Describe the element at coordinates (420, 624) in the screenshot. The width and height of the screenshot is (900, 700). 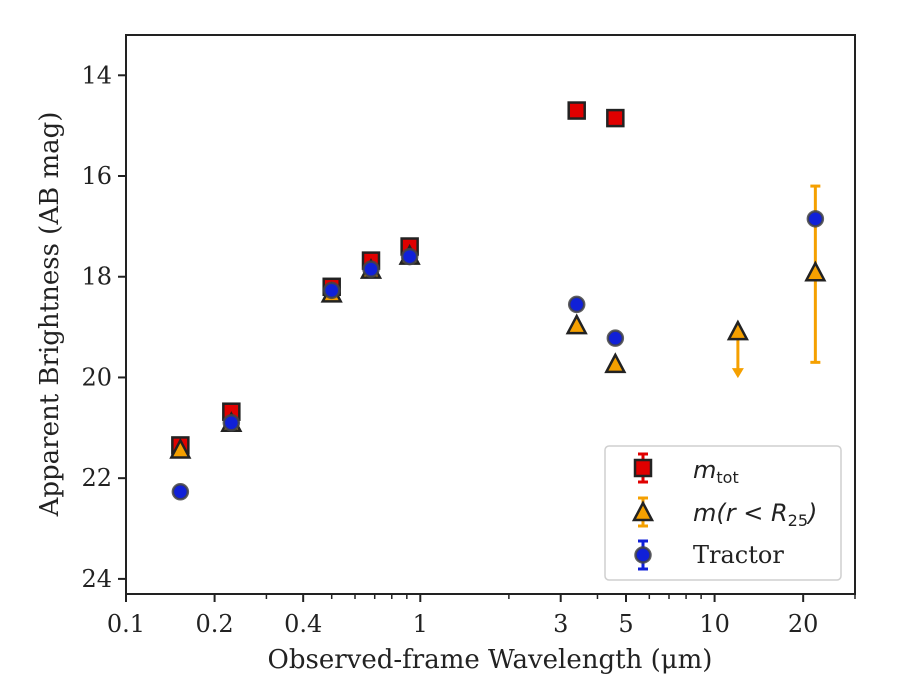
I see `x-tick-label: 1` at that location.